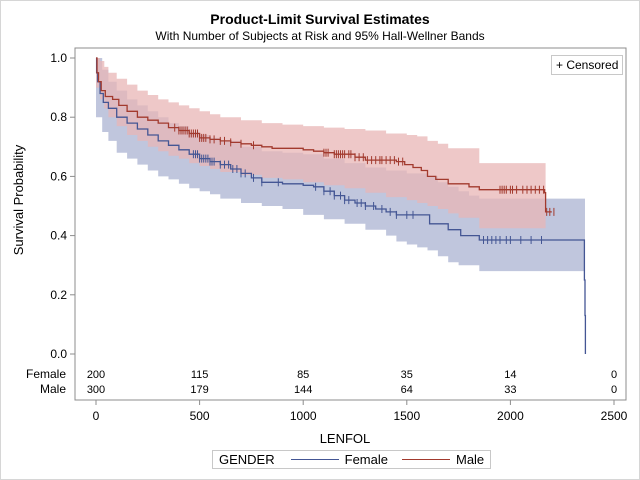 Image resolution: width=640 pixels, height=480 pixels. Describe the element at coordinates (247, 459) in the screenshot. I see `legend-title: GENDER` at that location.